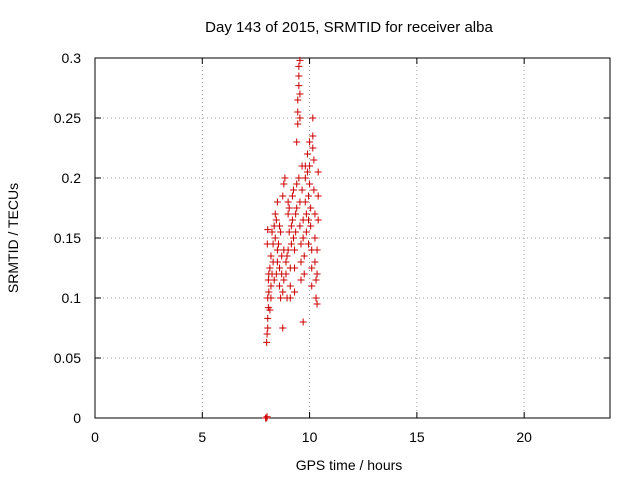 Image resolution: width=640 pixels, height=480 pixels. What do you see at coordinates (77, 418) in the screenshot?
I see `y-tick-label: 0` at bounding box center [77, 418].